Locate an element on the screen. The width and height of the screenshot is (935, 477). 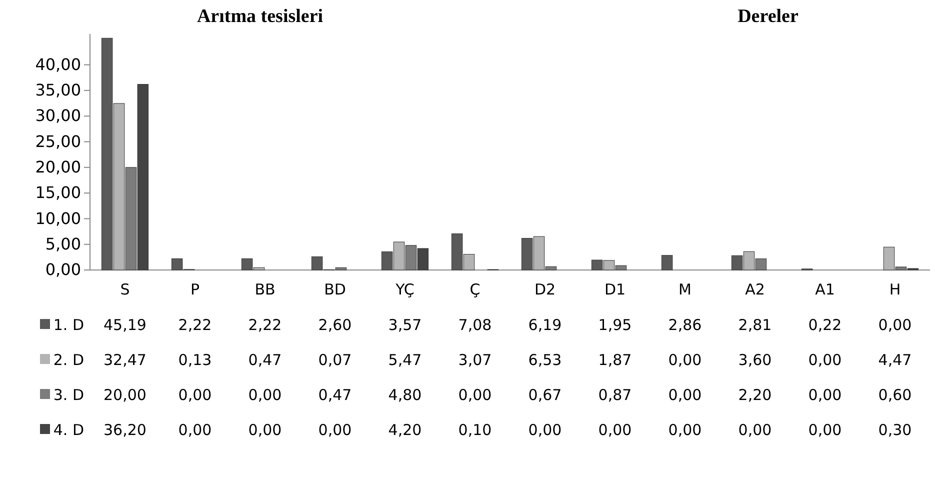
x-tick-label: YÇ is located at coordinates (404, 289).